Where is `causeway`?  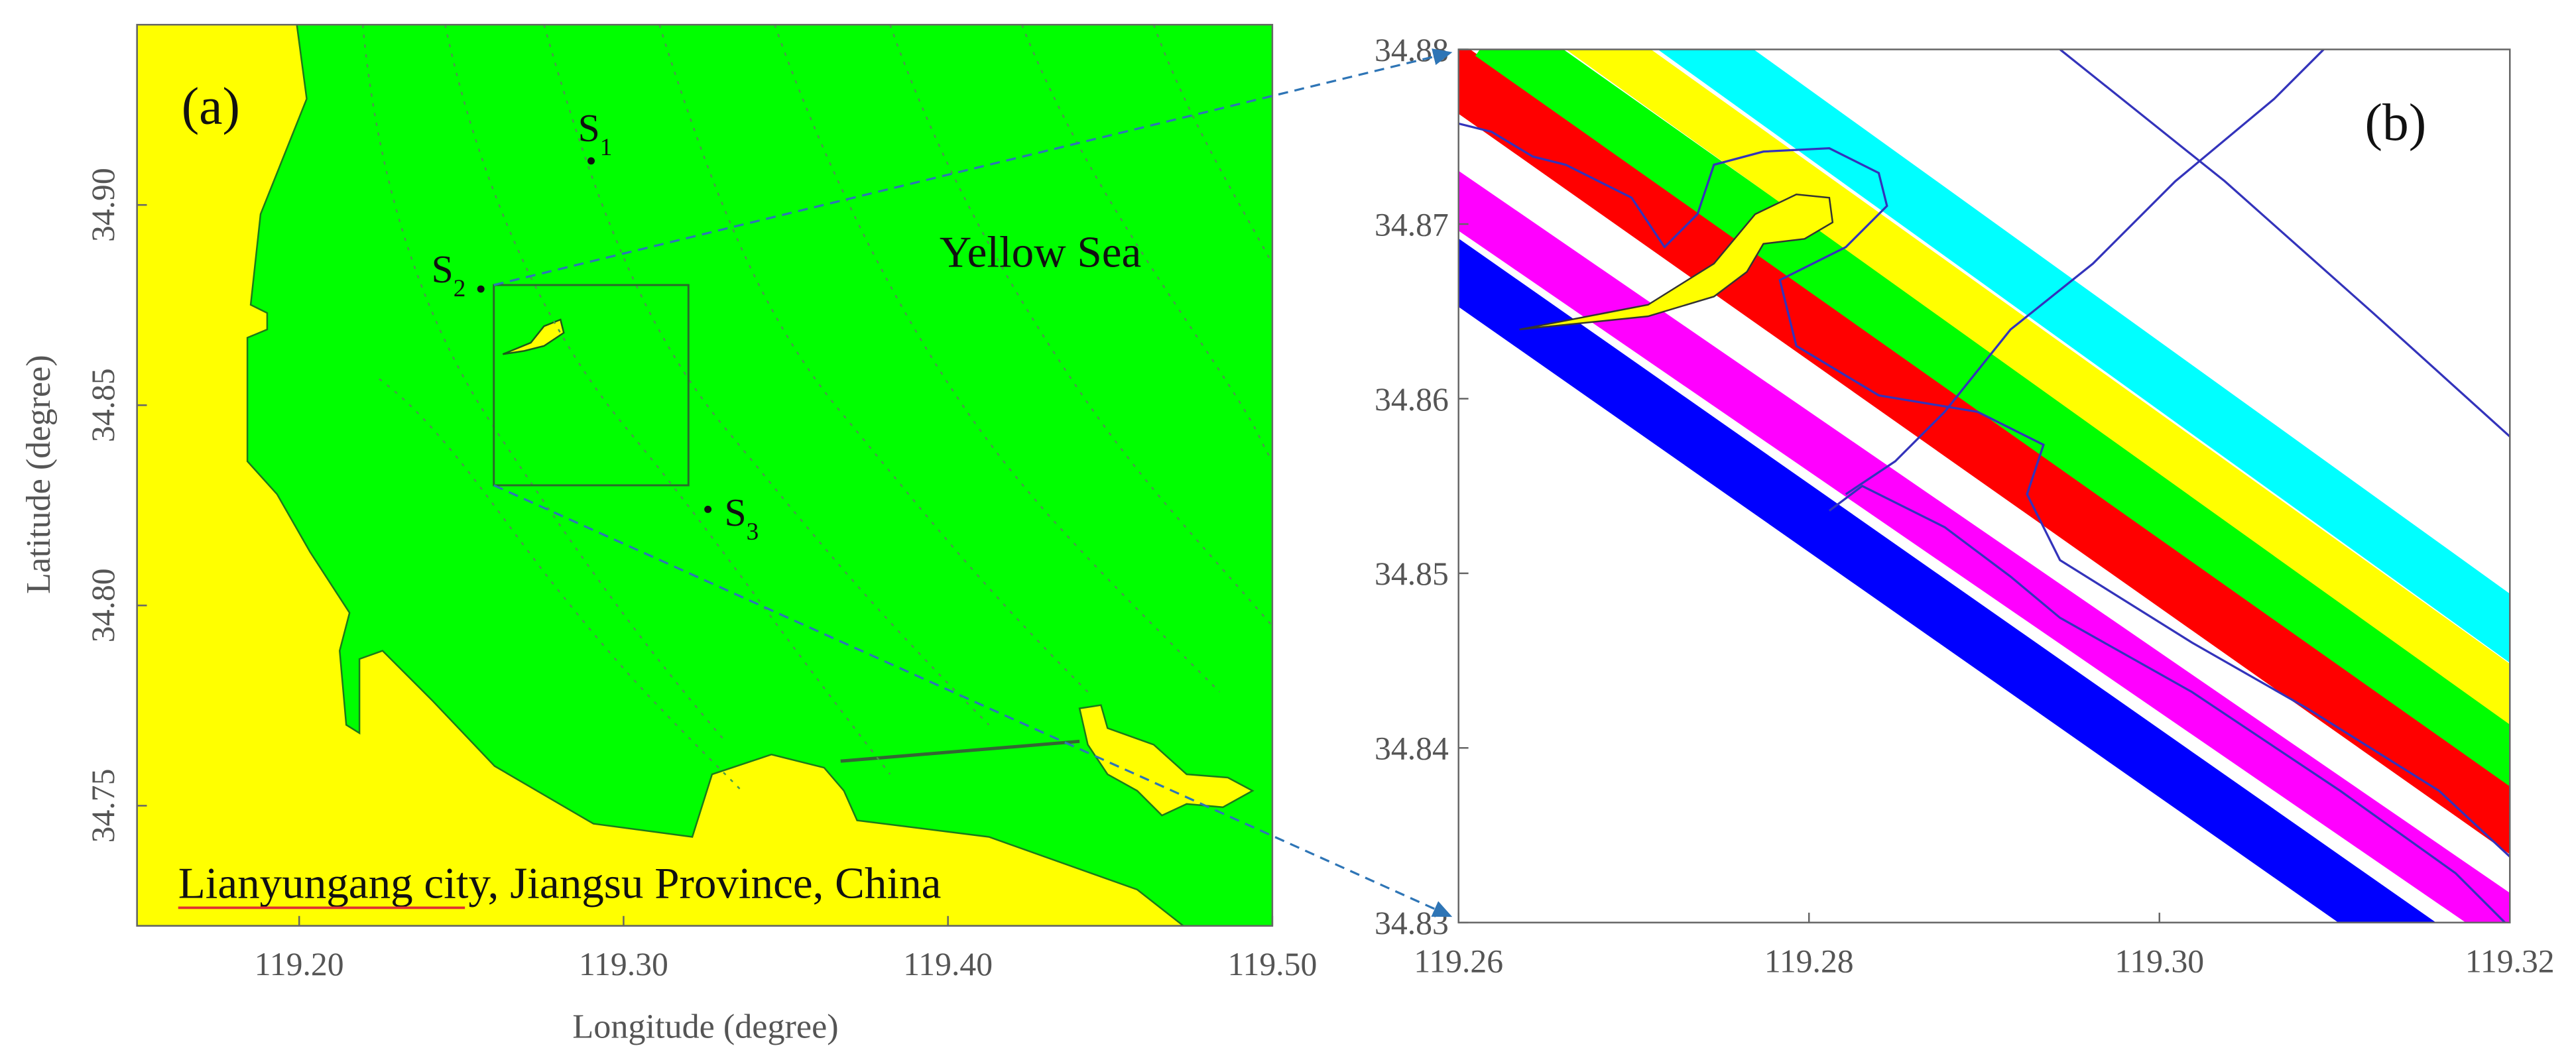 causeway is located at coordinates (960, 751).